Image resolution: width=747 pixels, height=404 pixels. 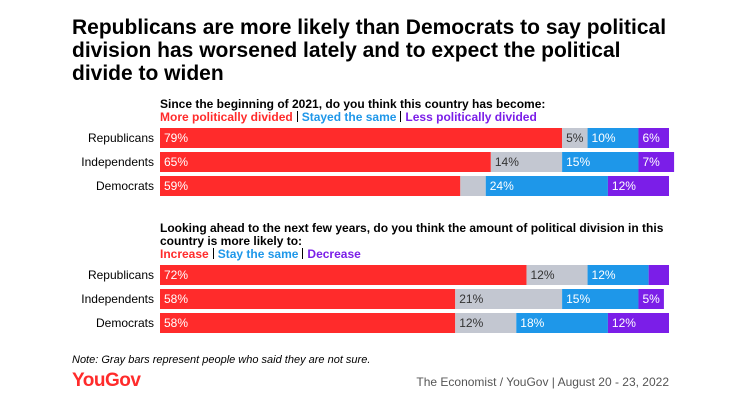 I want to click on legend: Increase Stay the same Decrease, so click(x=417, y=254).